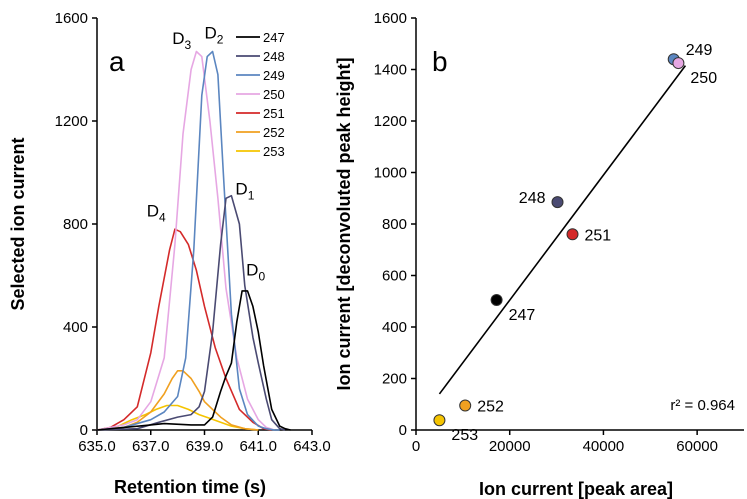 The image size is (747, 499). Describe the element at coordinates (699, 50) in the screenshot. I see `data-point-label: 249` at that location.